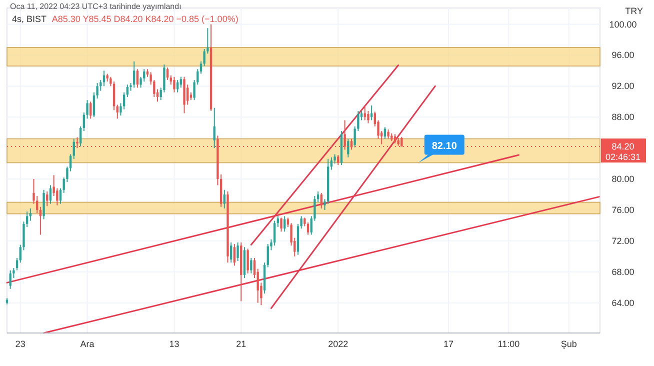 This screenshot has height=366, width=654. I want to click on text: 4s, BIST, so click(30, 19).